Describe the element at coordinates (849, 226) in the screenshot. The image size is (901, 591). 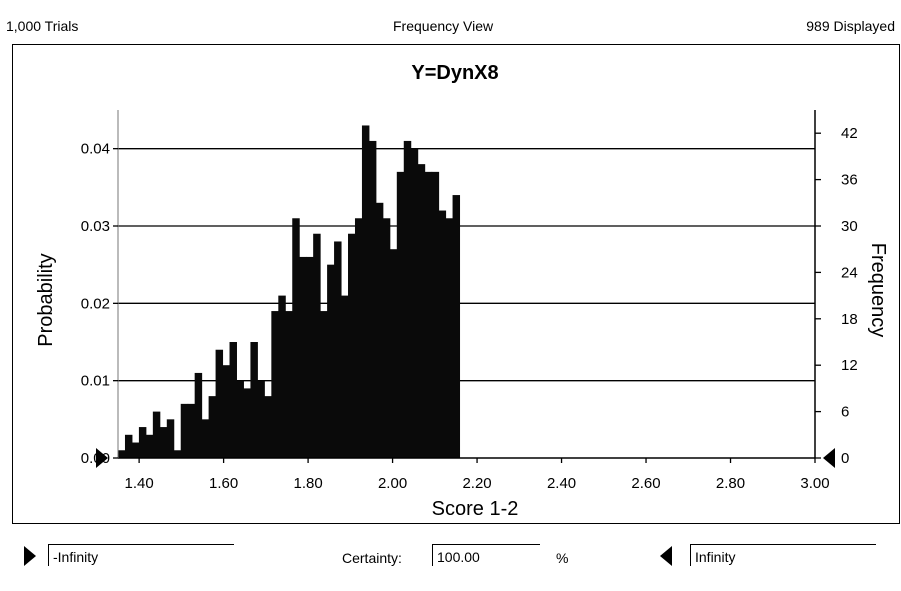
I see `y2-tick-label: 30` at that location.